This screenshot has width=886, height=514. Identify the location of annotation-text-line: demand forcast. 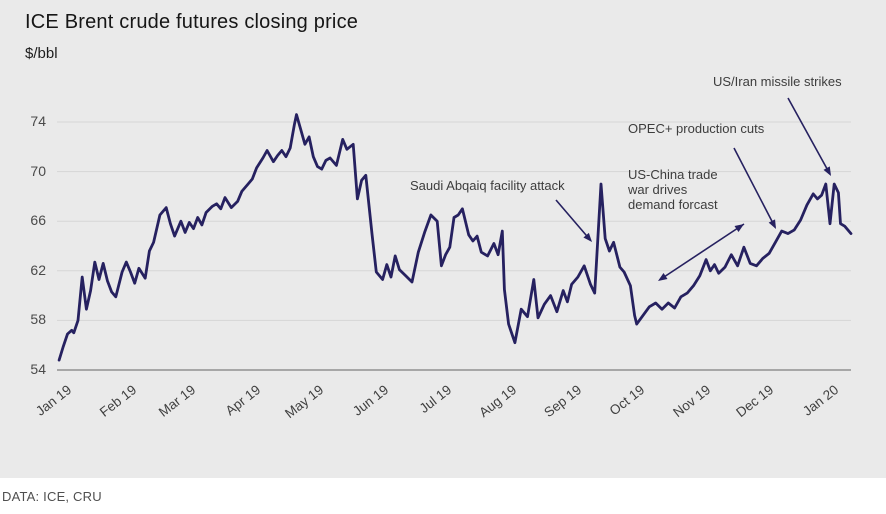
(673, 204).